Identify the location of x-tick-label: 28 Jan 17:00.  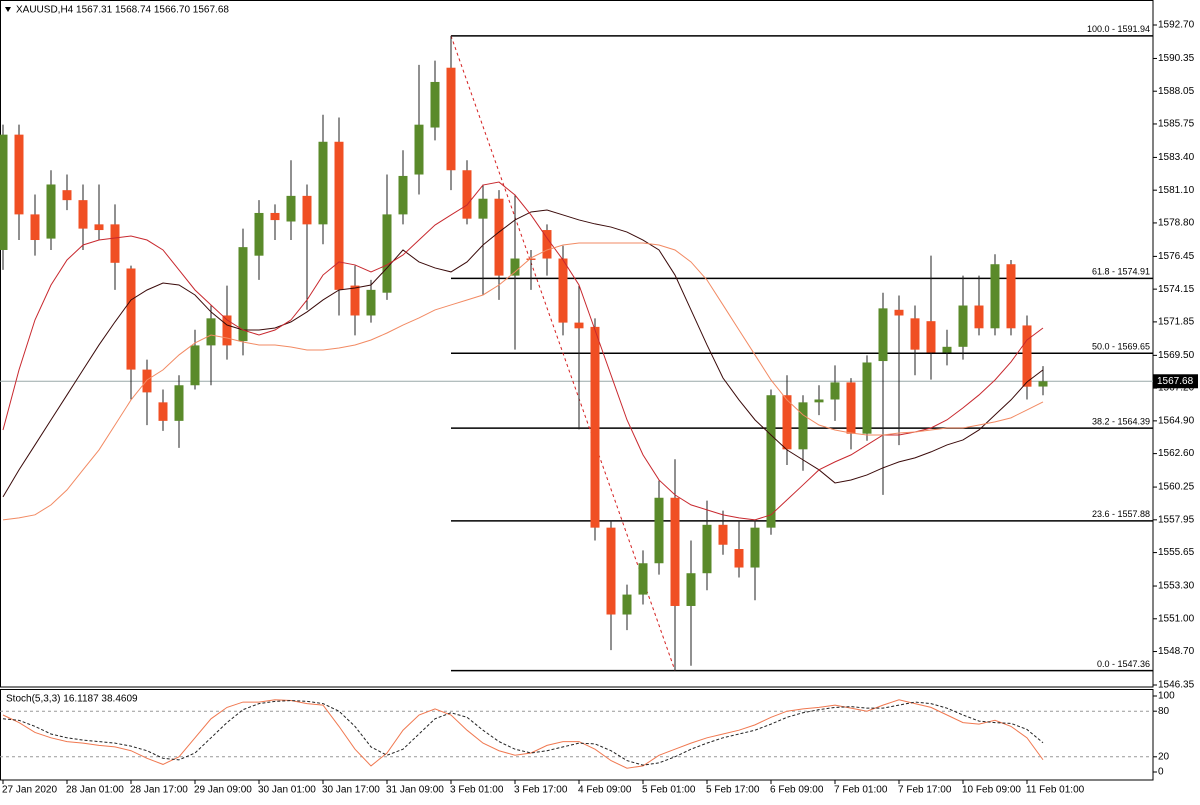
(159, 790).